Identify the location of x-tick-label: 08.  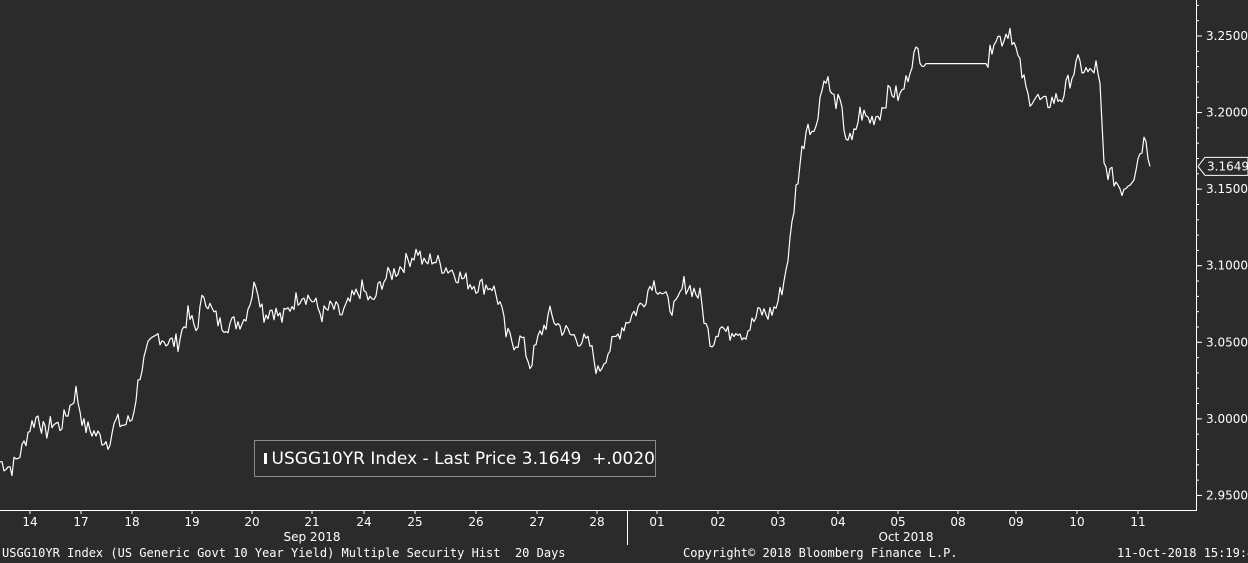
(957, 522).